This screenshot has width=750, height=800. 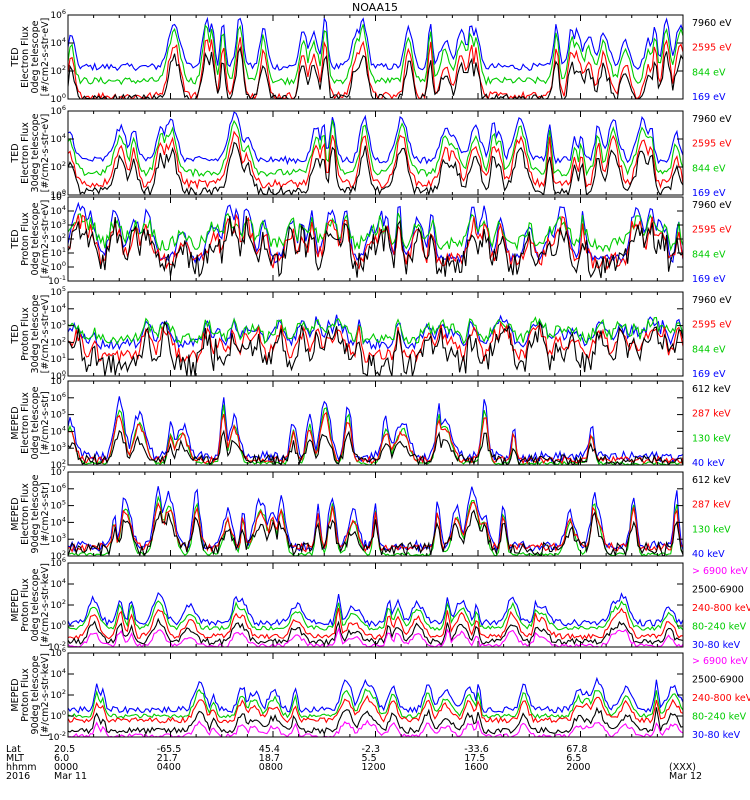 I want to click on x-tick-label-mlt: 18.7, so click(x=269, y=758).